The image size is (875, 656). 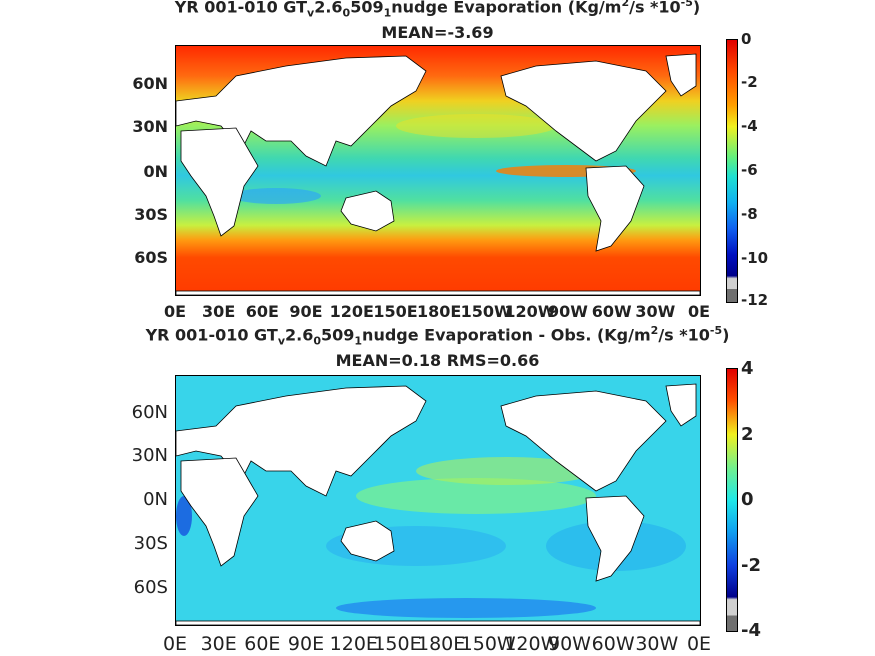 What do you see at coordinates (437, 32) in the screenshot?
I see `panel1-stats: MEAN=-3.69` at bounding box center [437, 32].